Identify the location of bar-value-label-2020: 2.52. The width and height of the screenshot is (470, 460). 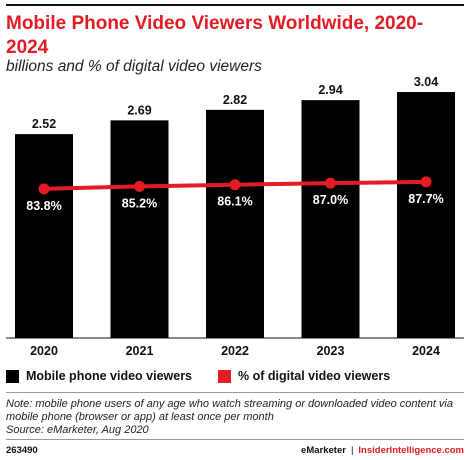
(44, 124).